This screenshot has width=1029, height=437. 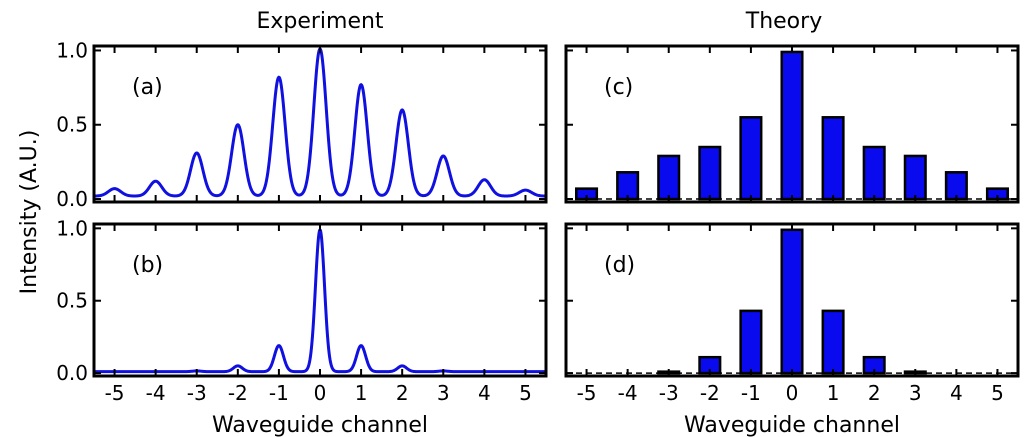 What do you see at coordinates (29, 212) in the screenshot?
I see `y-axis-label: Intensity (A.U.)` at bounding box center [29, 212].